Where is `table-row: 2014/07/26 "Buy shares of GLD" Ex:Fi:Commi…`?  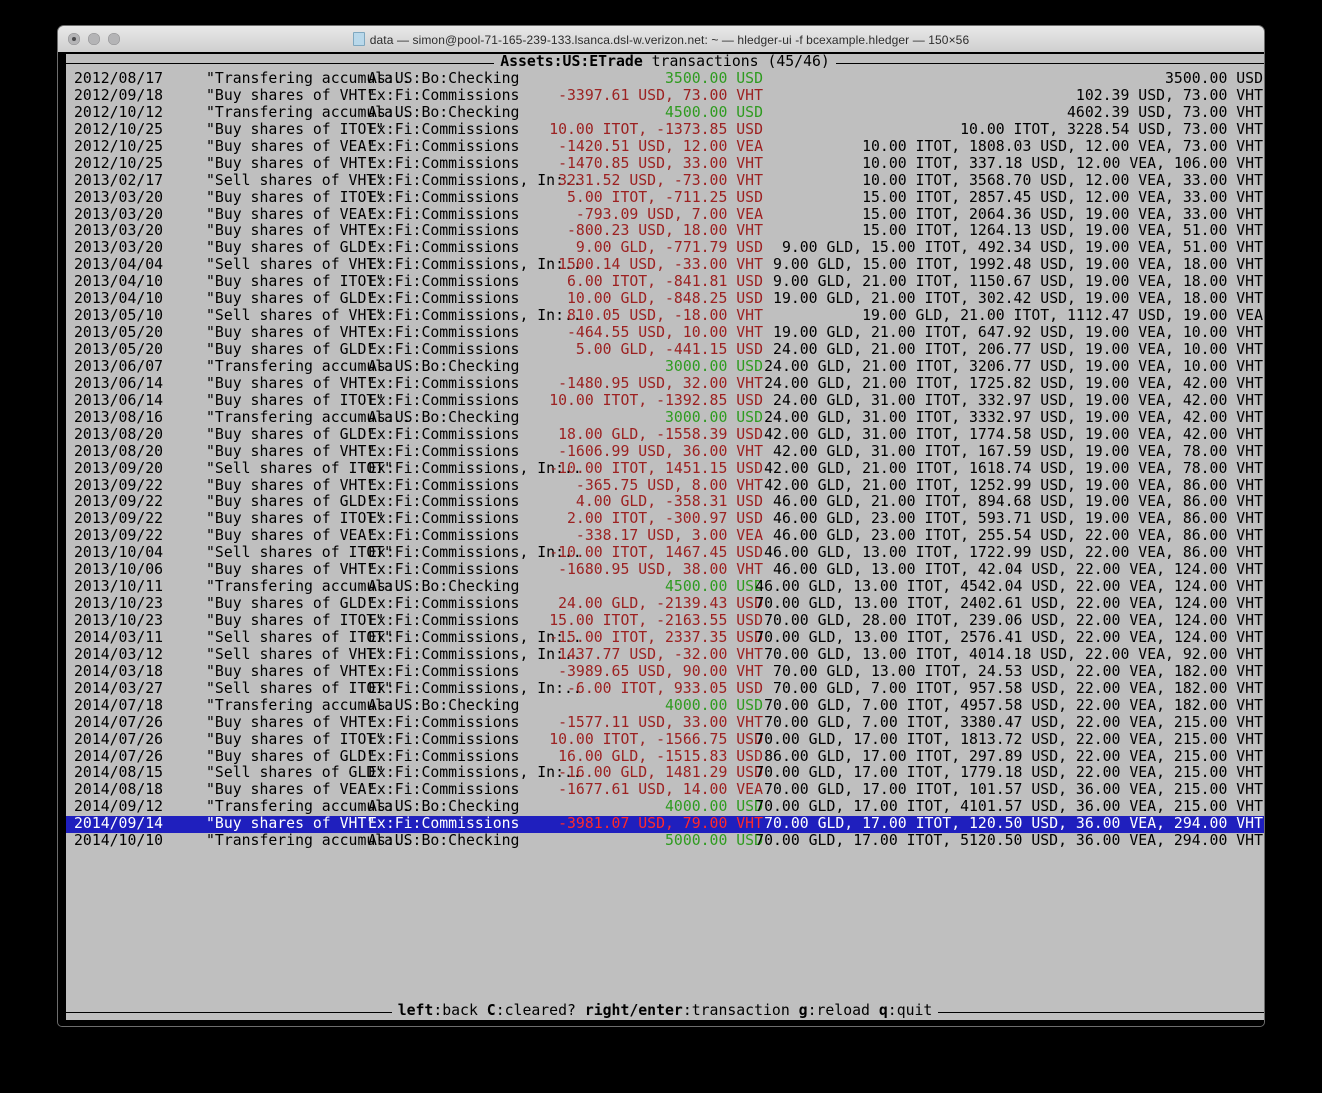 table-row: 2014/07/26 "Buy shares of GLD" Ex:Fi:Commi… is located at coordinates (665, 757).